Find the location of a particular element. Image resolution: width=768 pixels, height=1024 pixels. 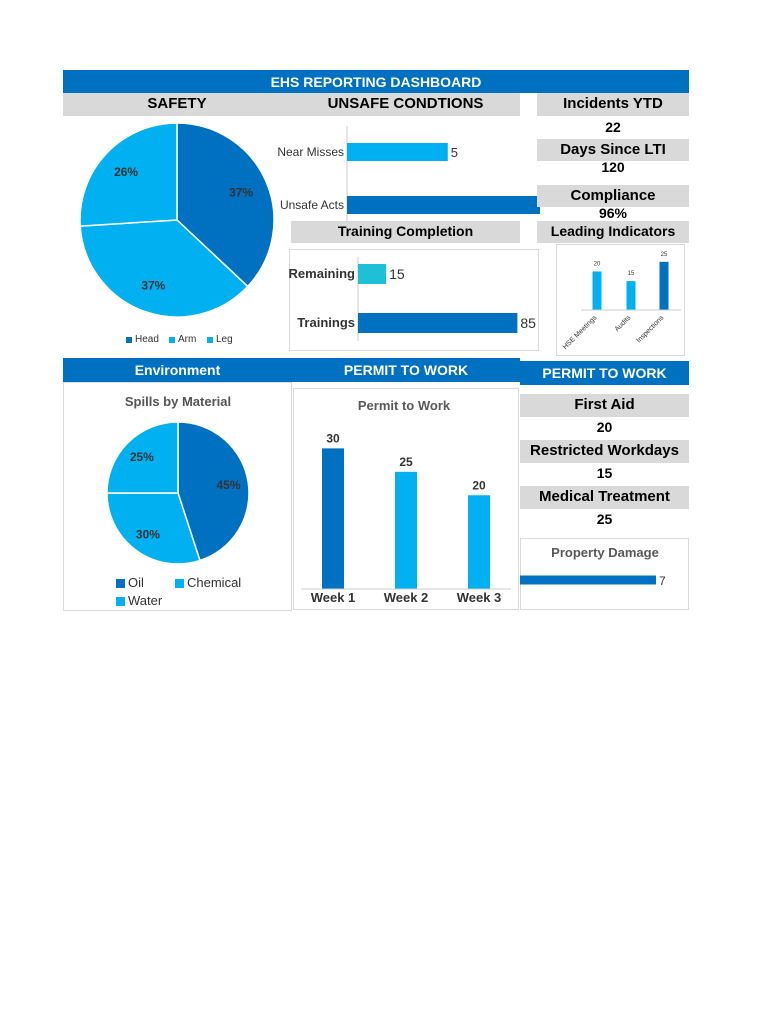

bar-inspections is located at coordinates (664, 285).